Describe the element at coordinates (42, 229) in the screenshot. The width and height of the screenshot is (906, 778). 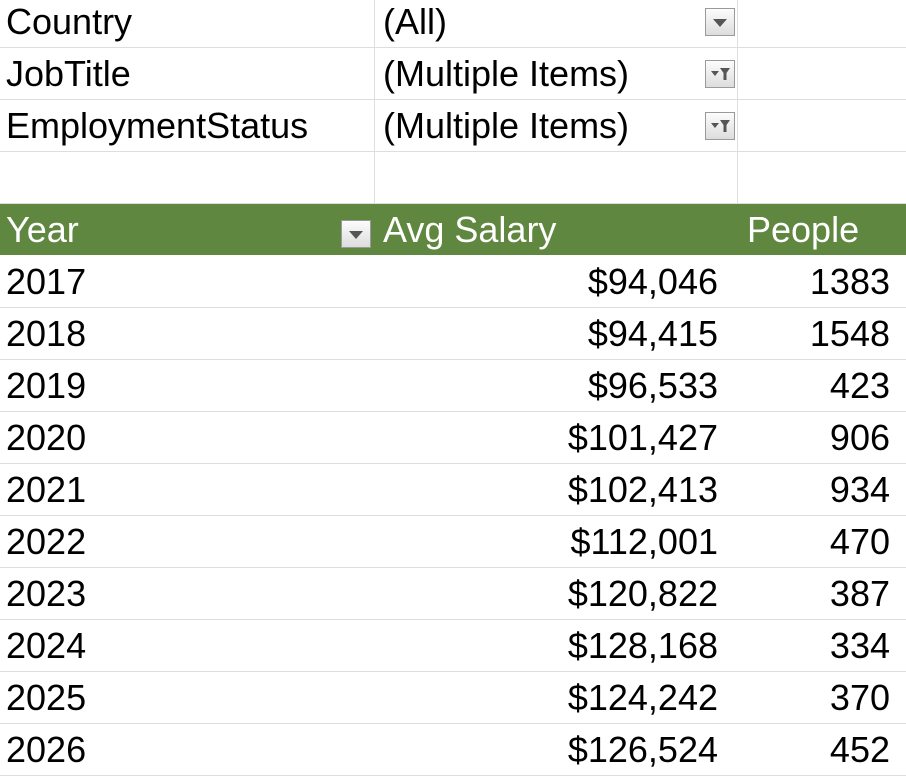
I see `column-header: Year` at that location.